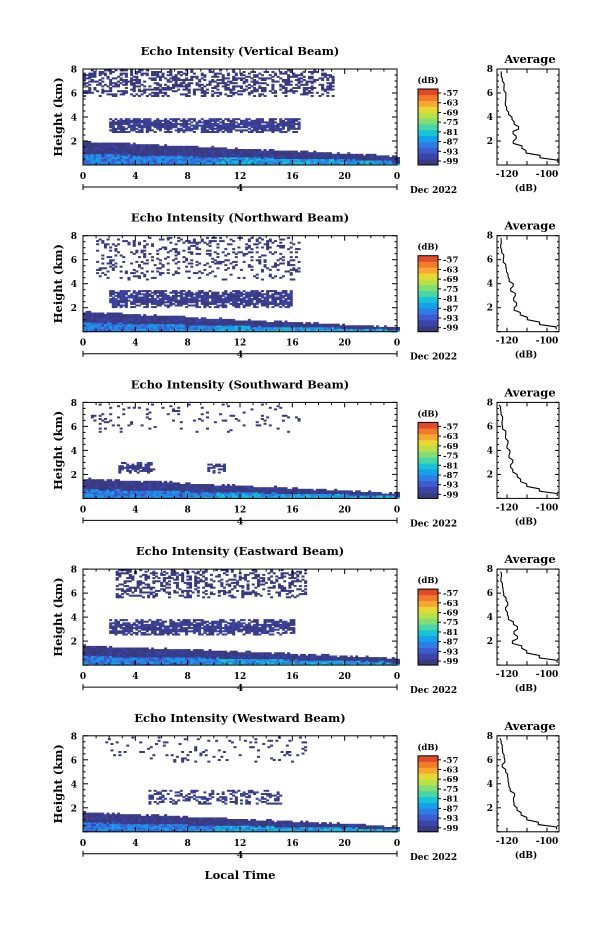 This screenshot has height=929, width=610. What do you see at coordinates (490, 142) in the screenshot?
I see `avg-y-tick-label: 2` at bounding box center [490, 142].